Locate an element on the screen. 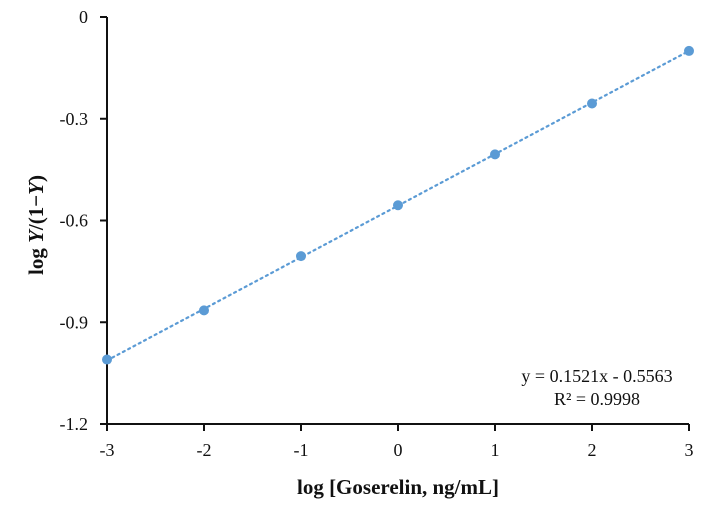 The image size is (709, 505). y-tick-label: -0.3 is located at coordinates (74, 119).